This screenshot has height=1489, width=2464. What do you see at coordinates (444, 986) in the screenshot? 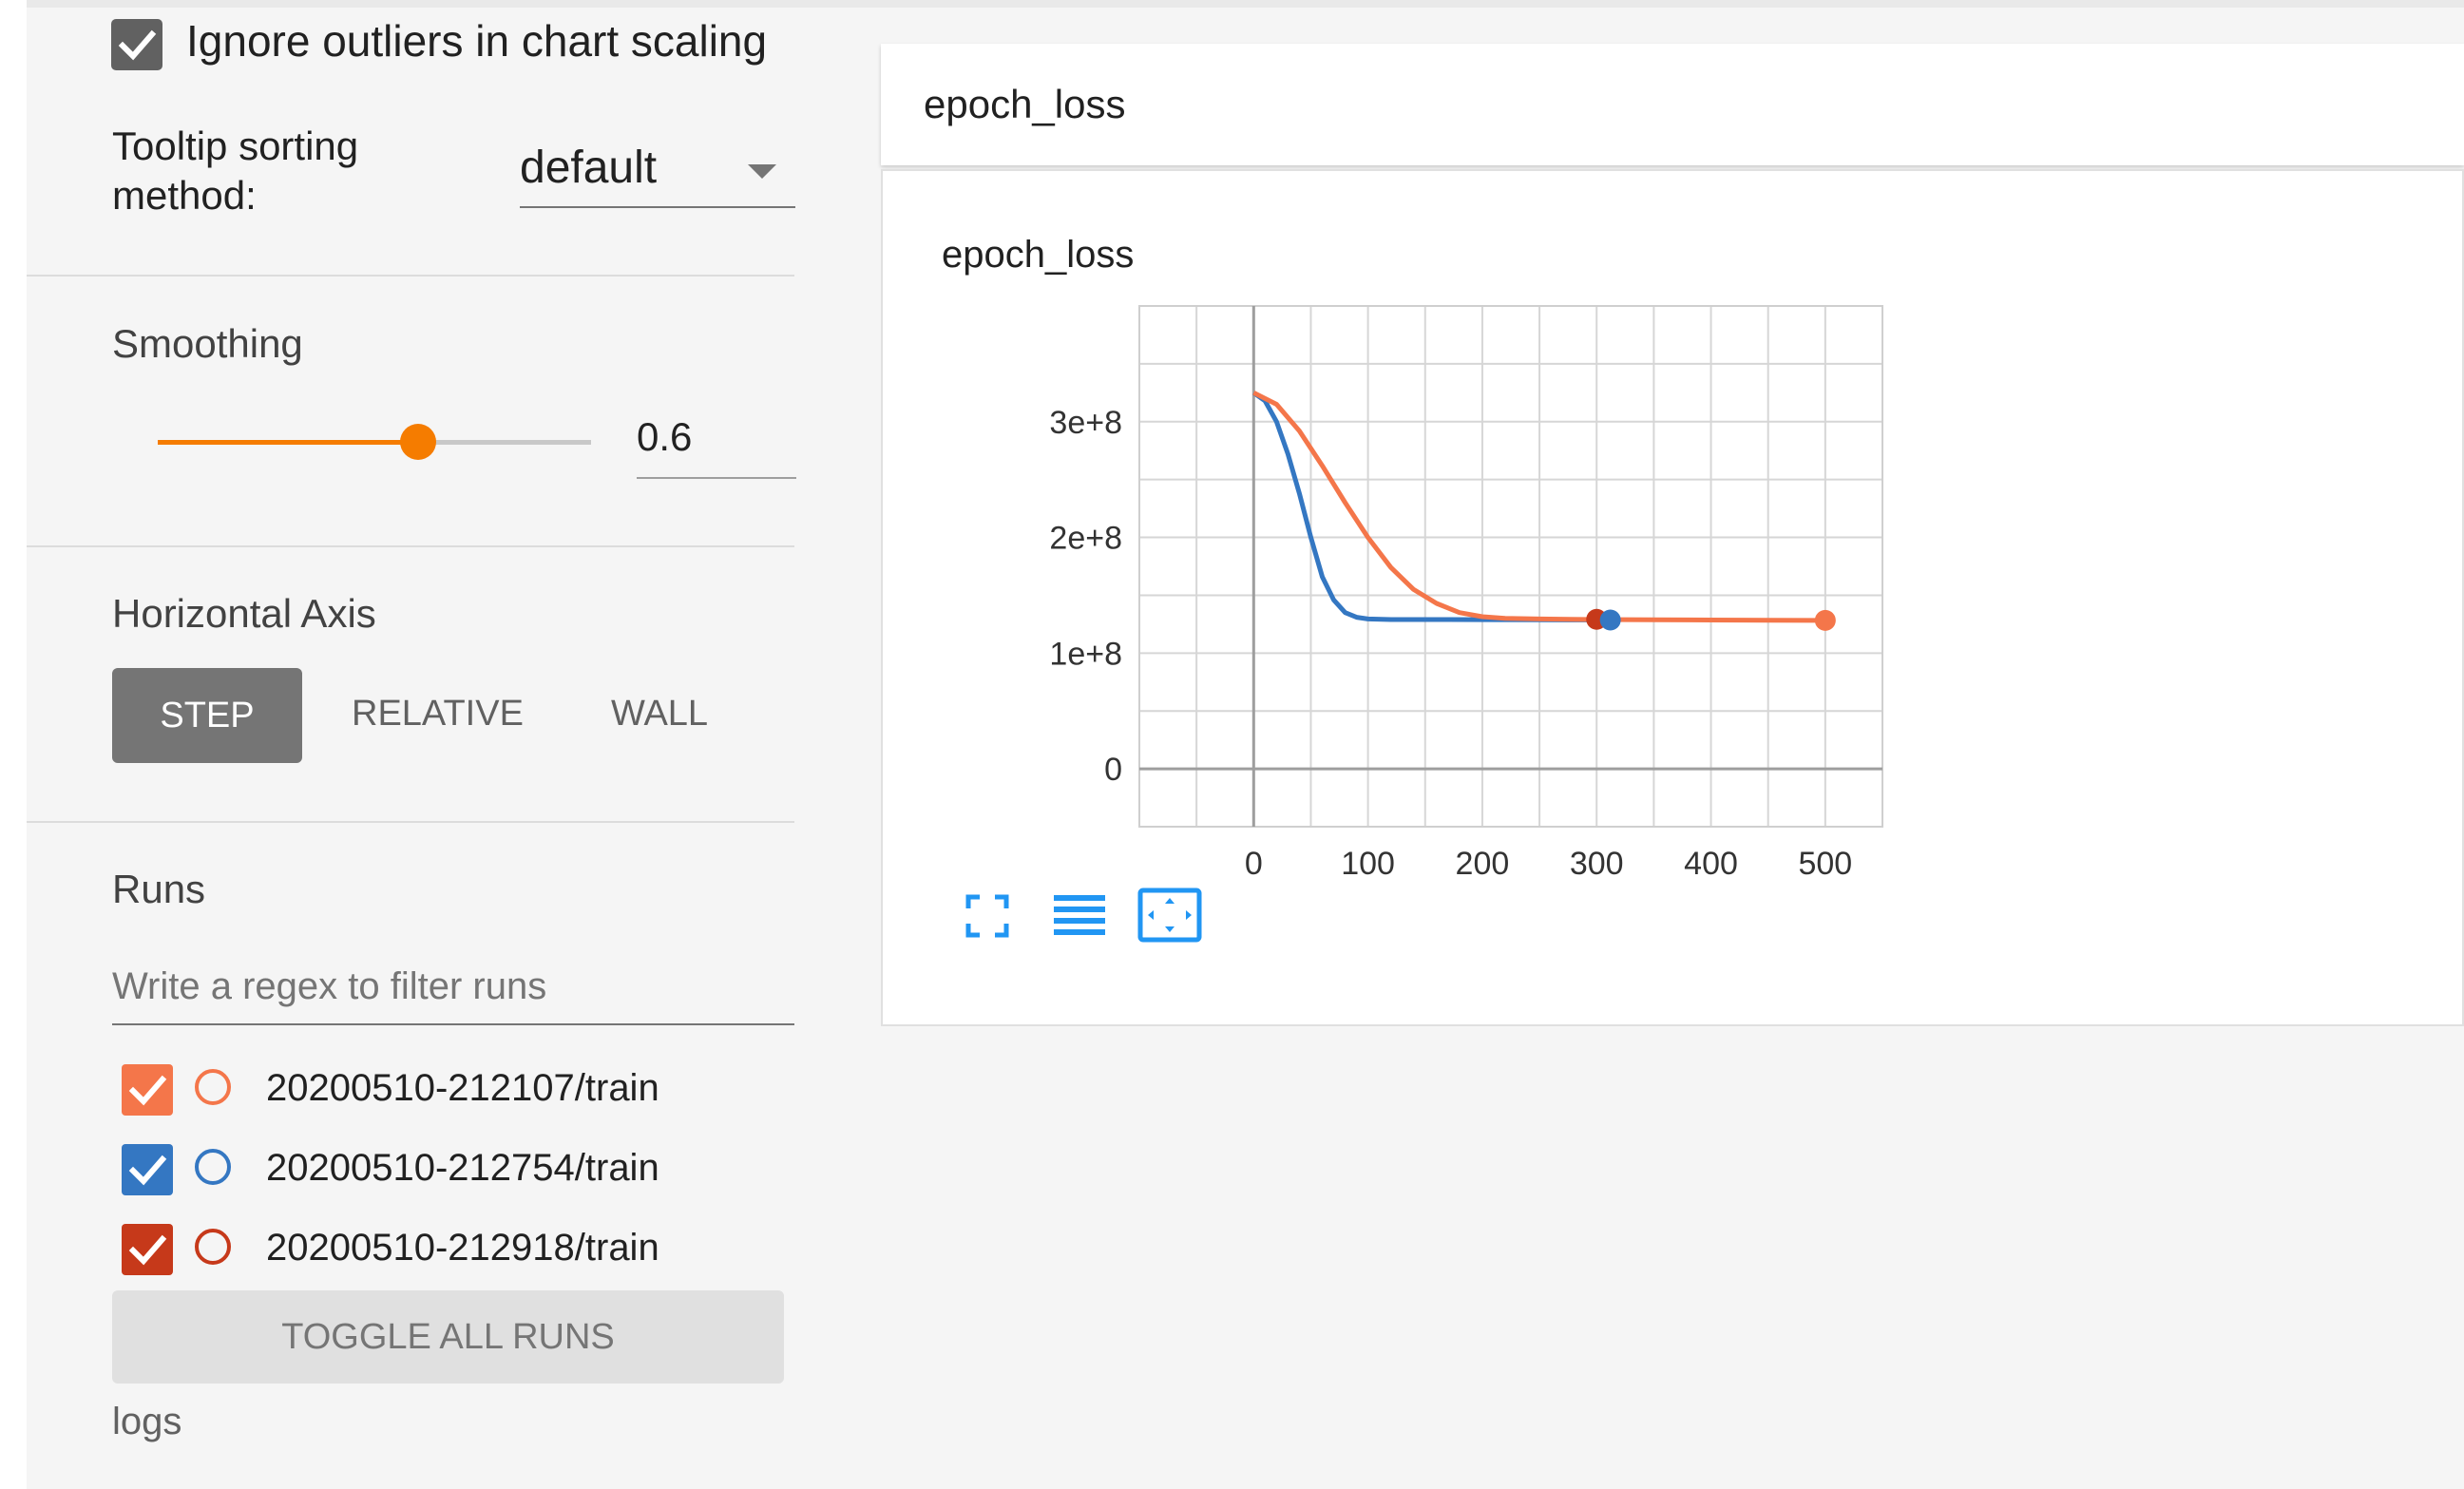
I see `run-filter-input` at bounding box center [444, 986].